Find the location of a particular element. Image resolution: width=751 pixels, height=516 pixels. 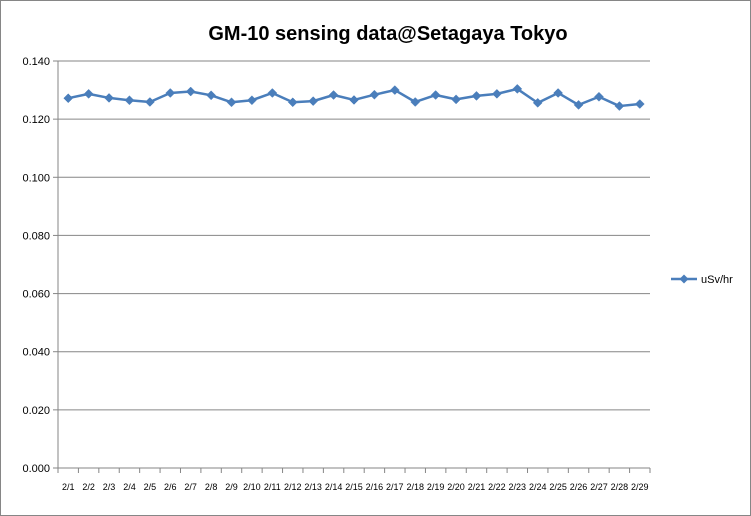

x-tick-label: 2/13 is located at coordinates (313, 487).